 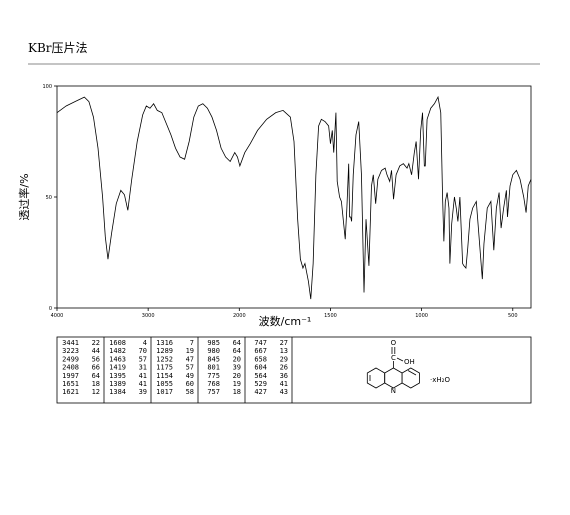 I want to click on table-cell: 658, so click(x=260, y=359).